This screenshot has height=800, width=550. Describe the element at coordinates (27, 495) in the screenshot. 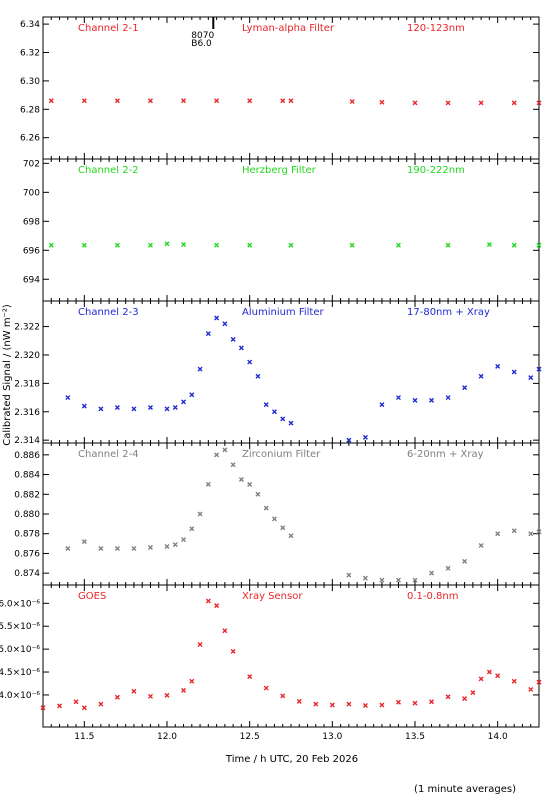

I see `y-tick-label: 0.882` at that location.